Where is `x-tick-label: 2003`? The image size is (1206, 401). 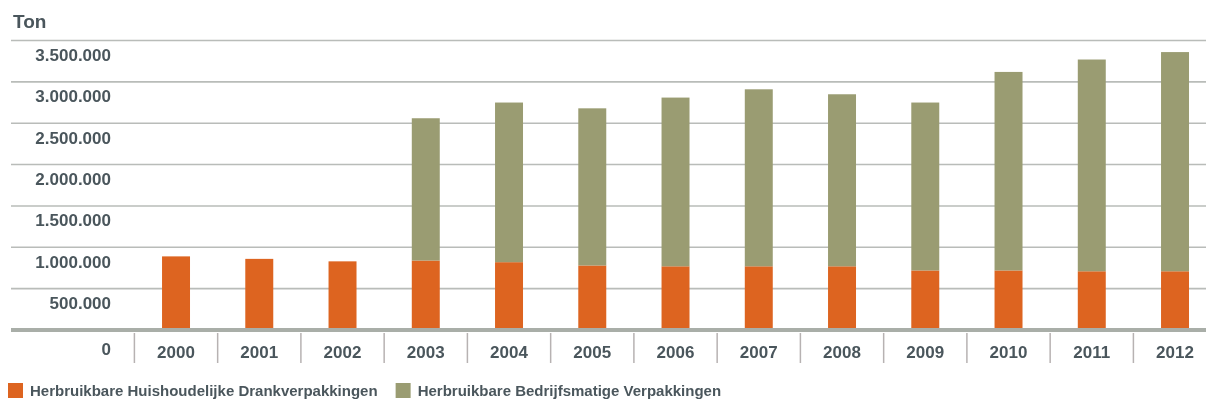
x-tick-label: 2003 is located at coordinates (425, 352).